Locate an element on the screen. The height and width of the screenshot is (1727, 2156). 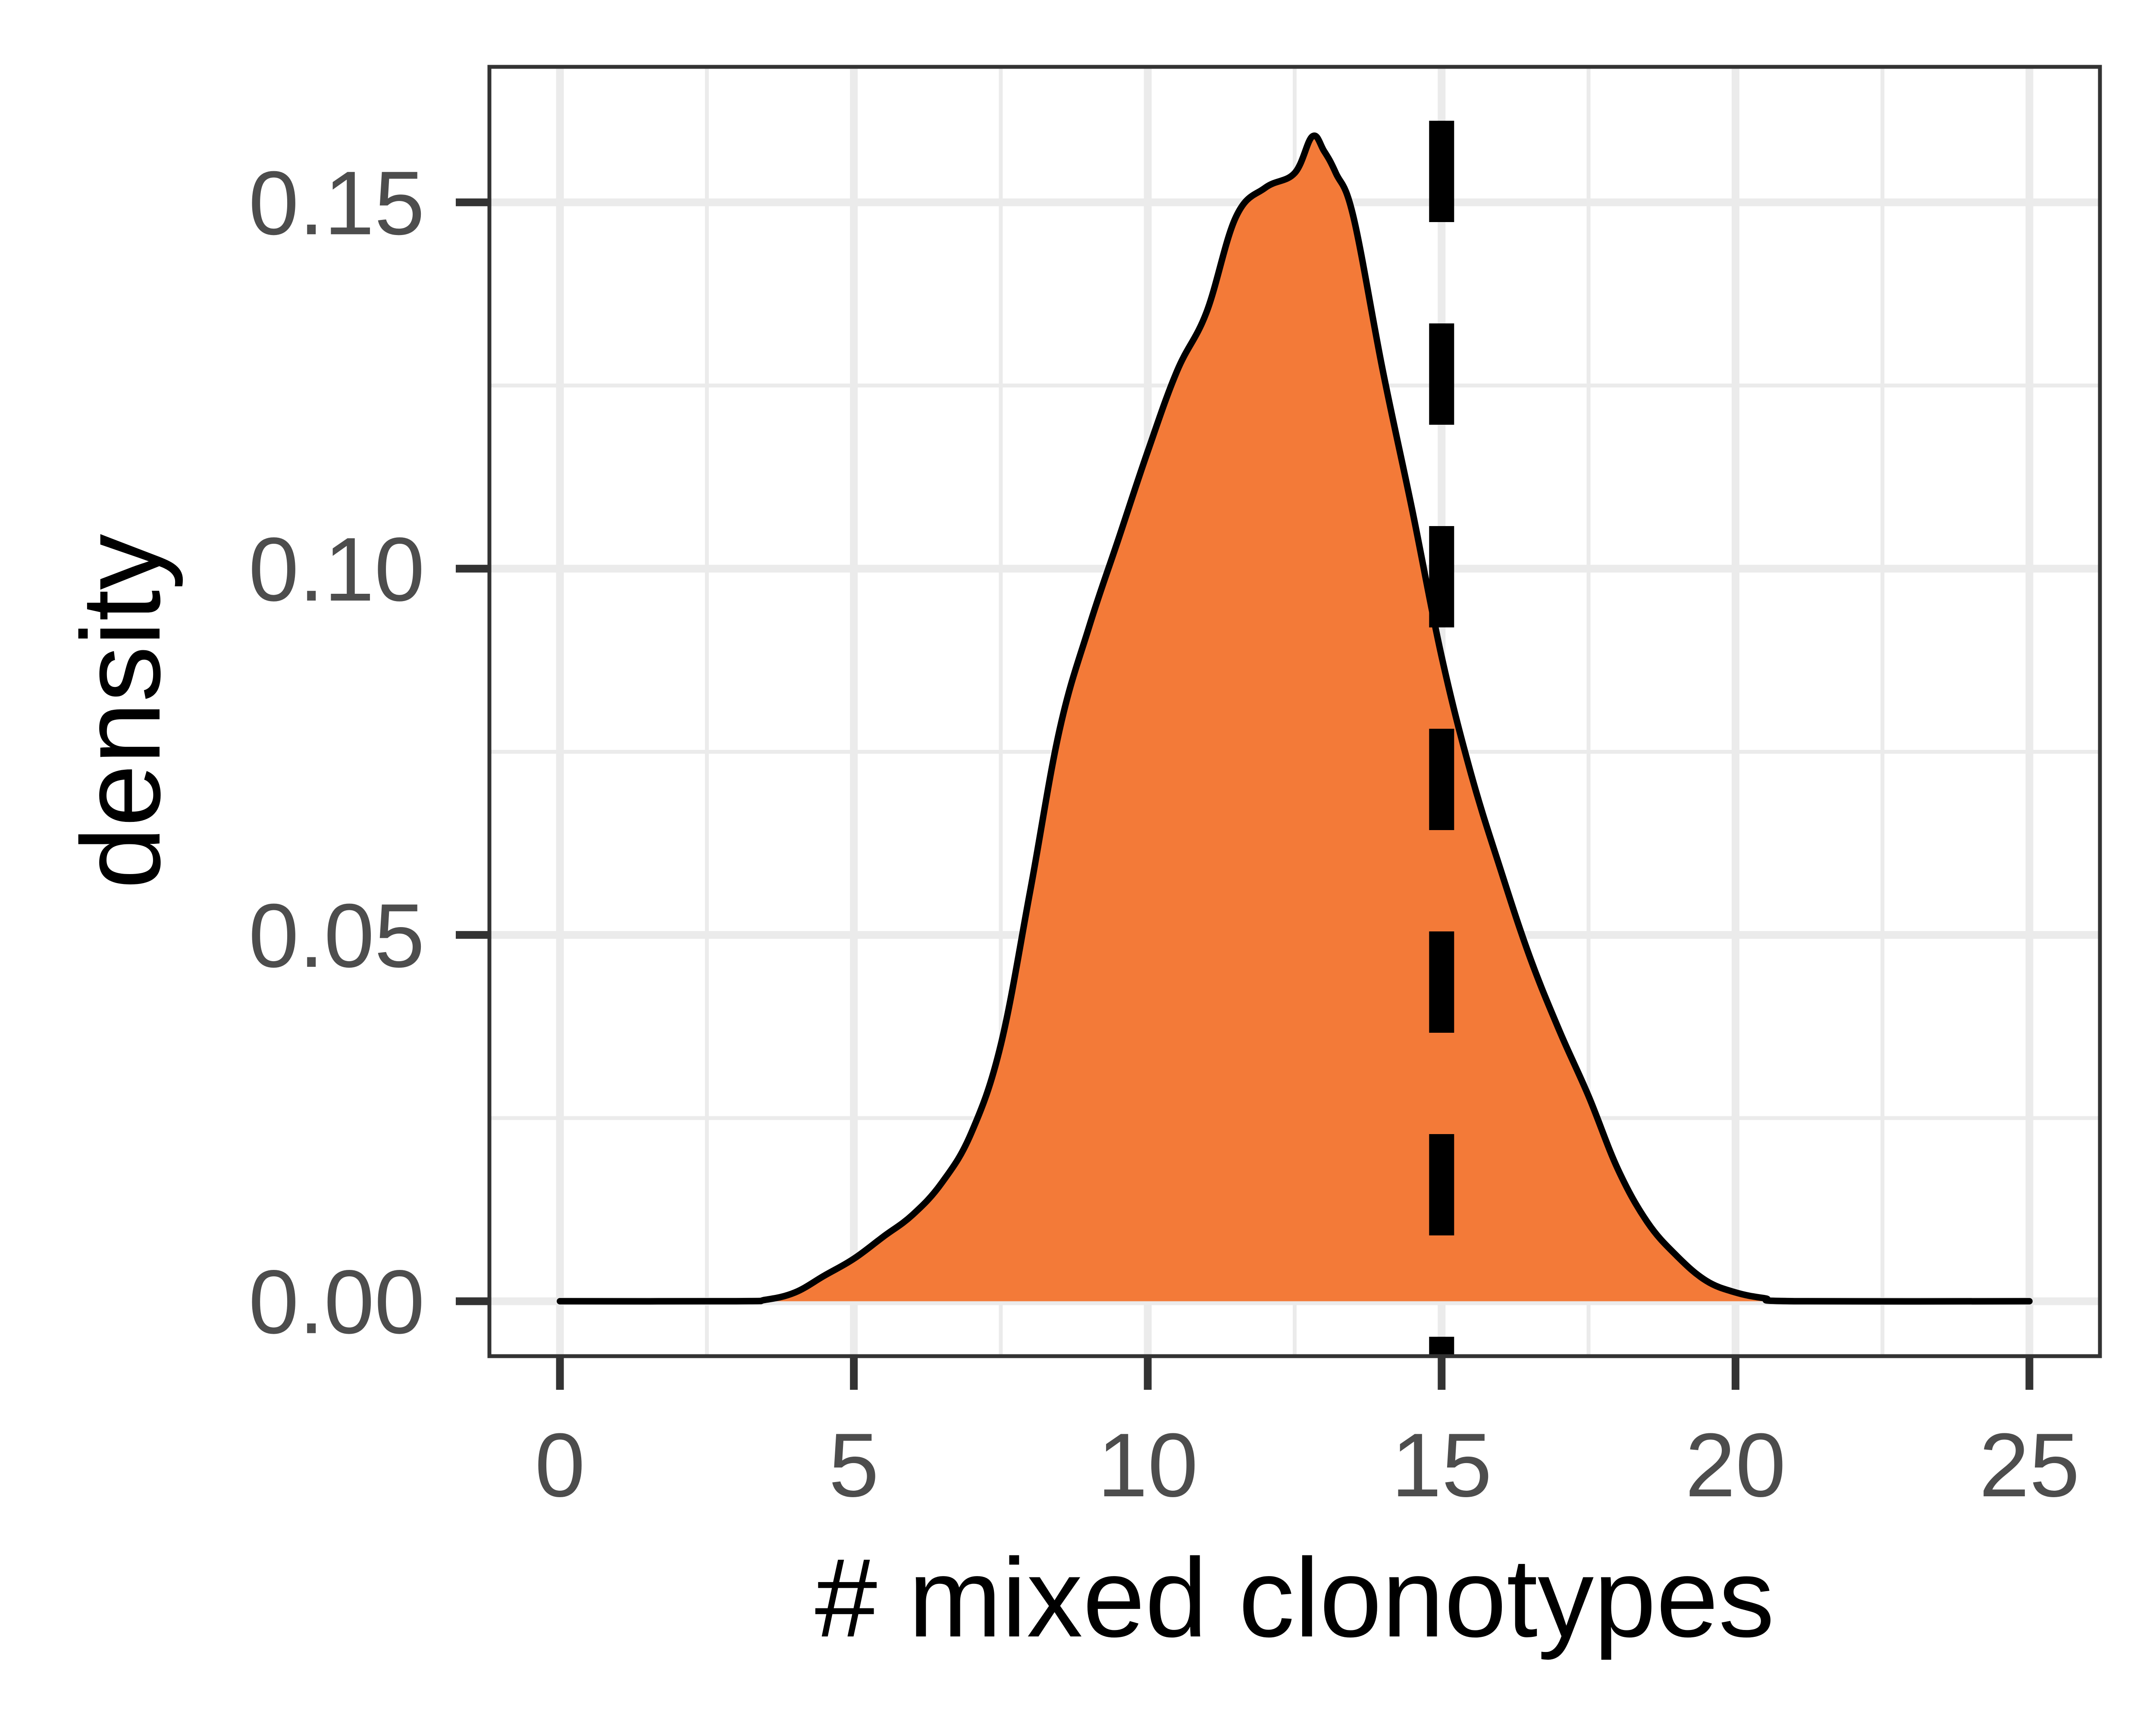
y-tick-label: 0.10 is located at coordinates (336, 569).